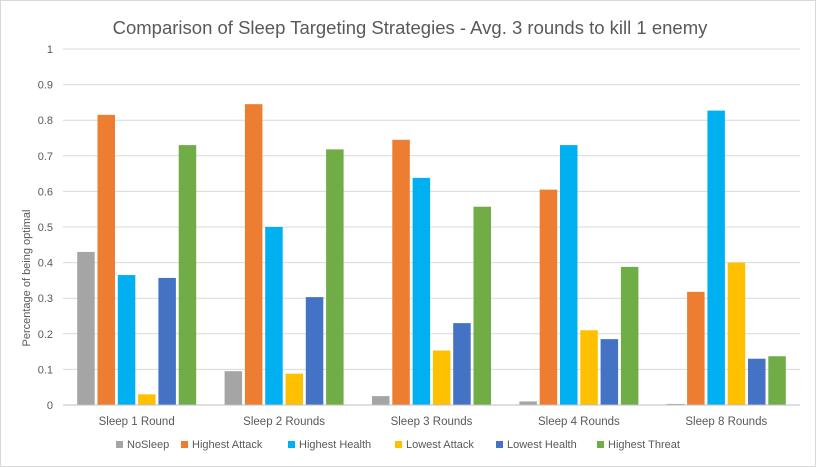 The width and height of the screenshot is (816, 467). I want to click on legend-label: Lowest Attack, so click(440, 445).